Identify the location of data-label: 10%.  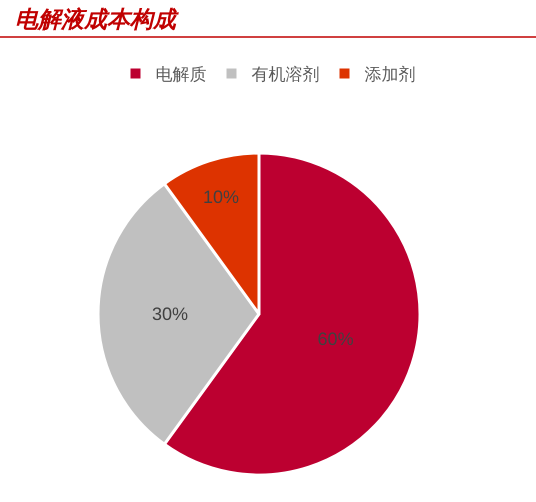
(221, 197).